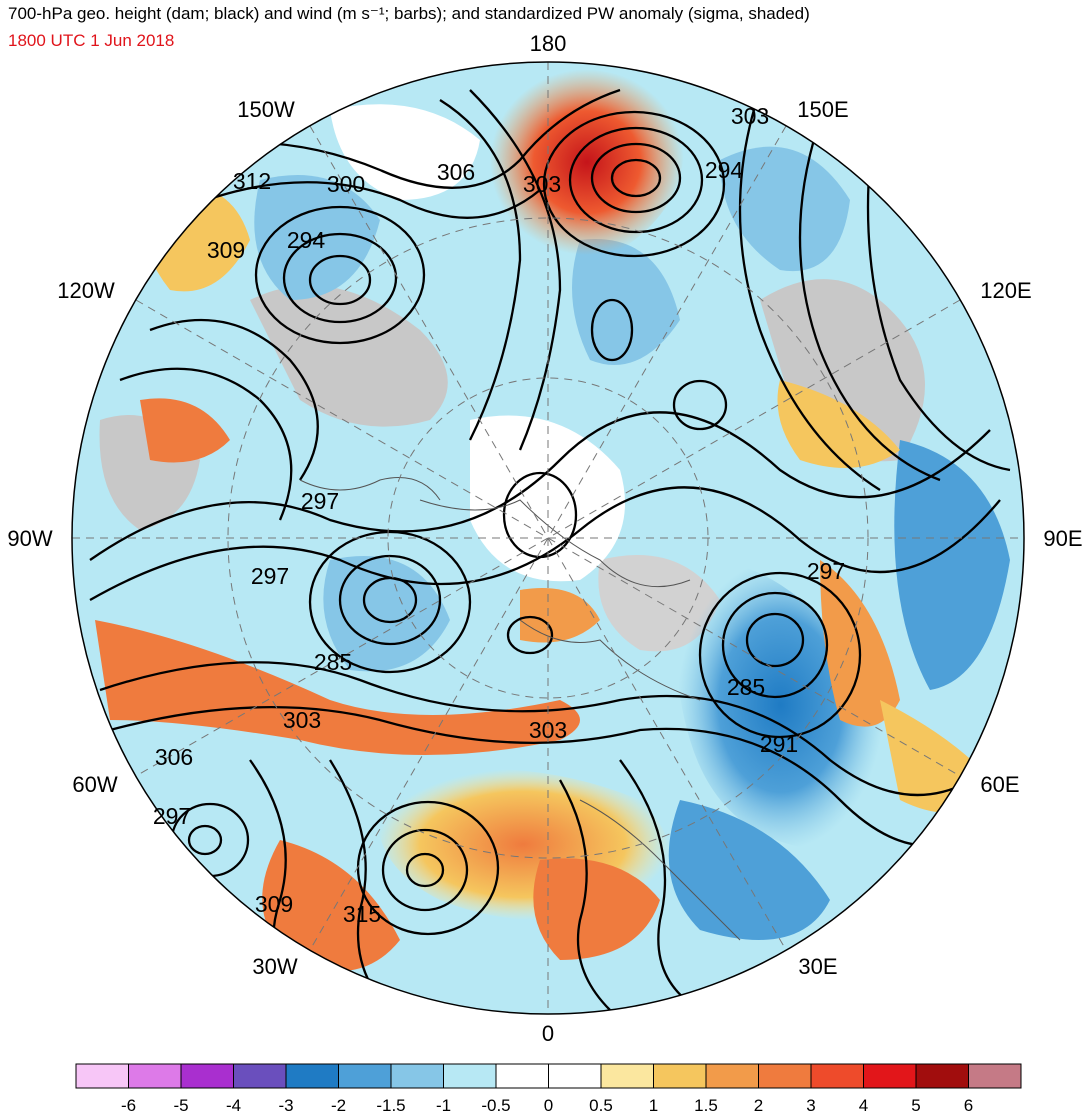  Describe the element at coordinates (810, 1104) in the screenshot. I see `colorbar-tick-label: 3` at that location.